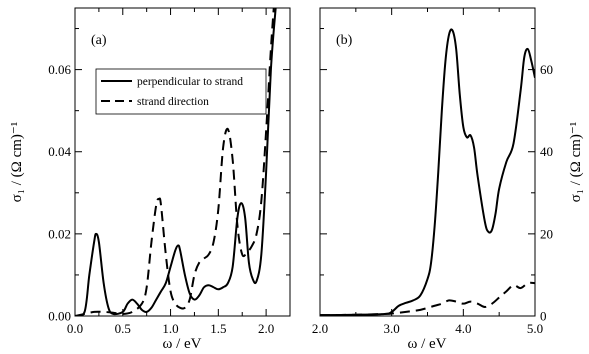 The image size is (589, 354). Describe the element at coordinates (123, 328) in the screenshot. I see `a-xtick-label: 0.5` at that location.